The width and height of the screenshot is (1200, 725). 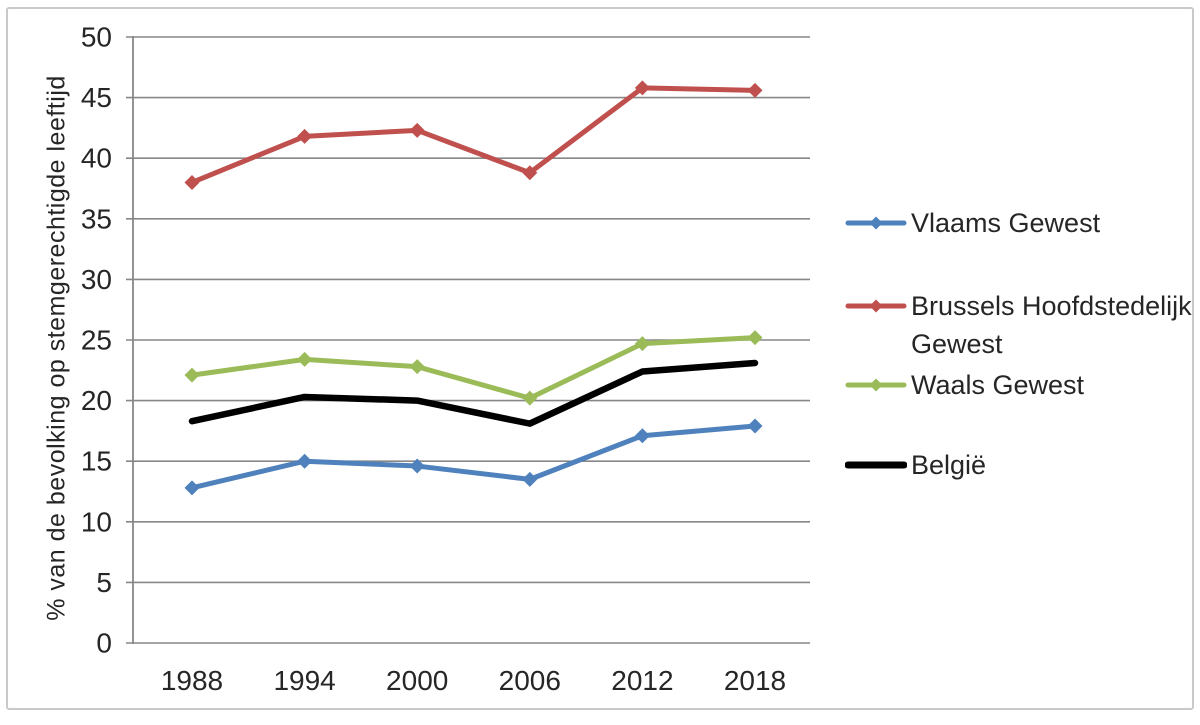 I want to click on legend-item: Waals Gewest, so click(x=1020, y=385).